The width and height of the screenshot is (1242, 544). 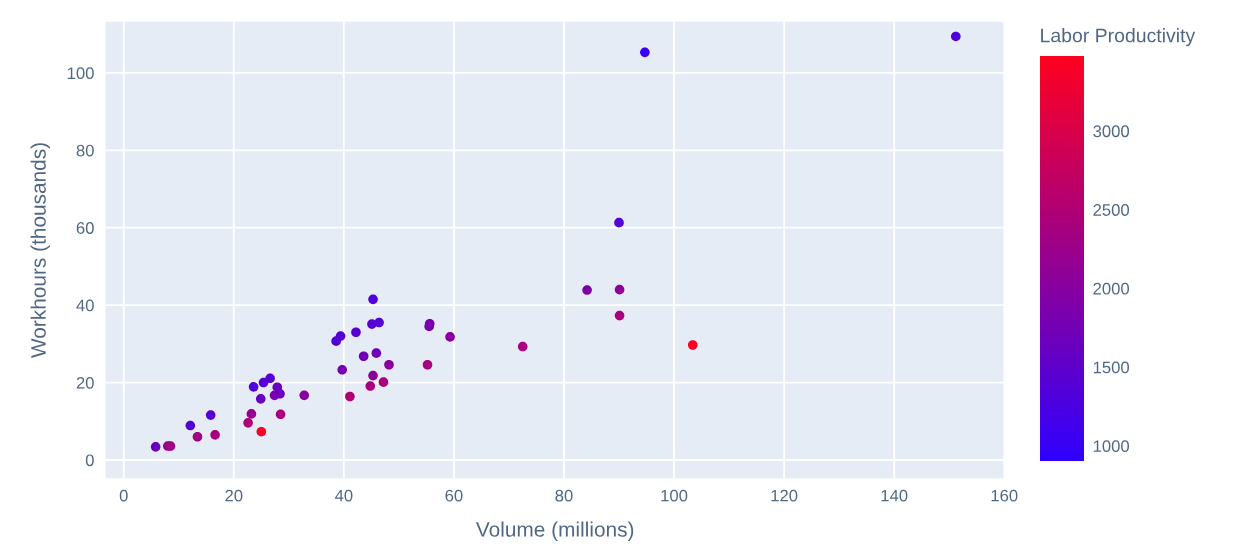 I want to click on y-tick-label: 80, so click(x=85, y=150).